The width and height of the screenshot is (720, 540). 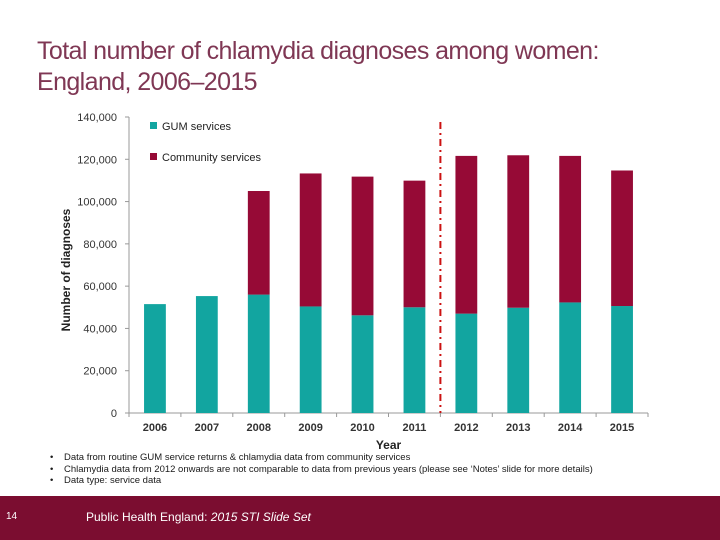 I want to click on x-tick-label: 2006, so click(x=155, y=428).